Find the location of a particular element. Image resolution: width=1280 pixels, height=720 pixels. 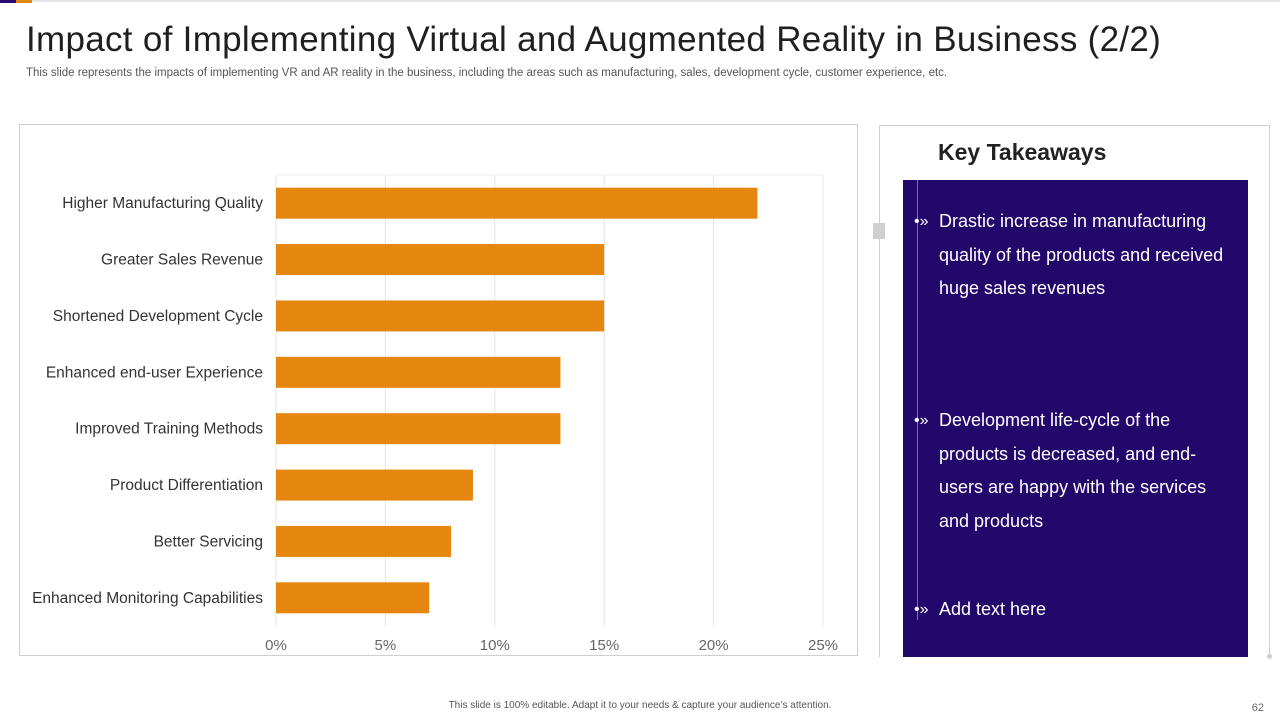

x-tick-label: 0% is located at coordinates (276, 645).